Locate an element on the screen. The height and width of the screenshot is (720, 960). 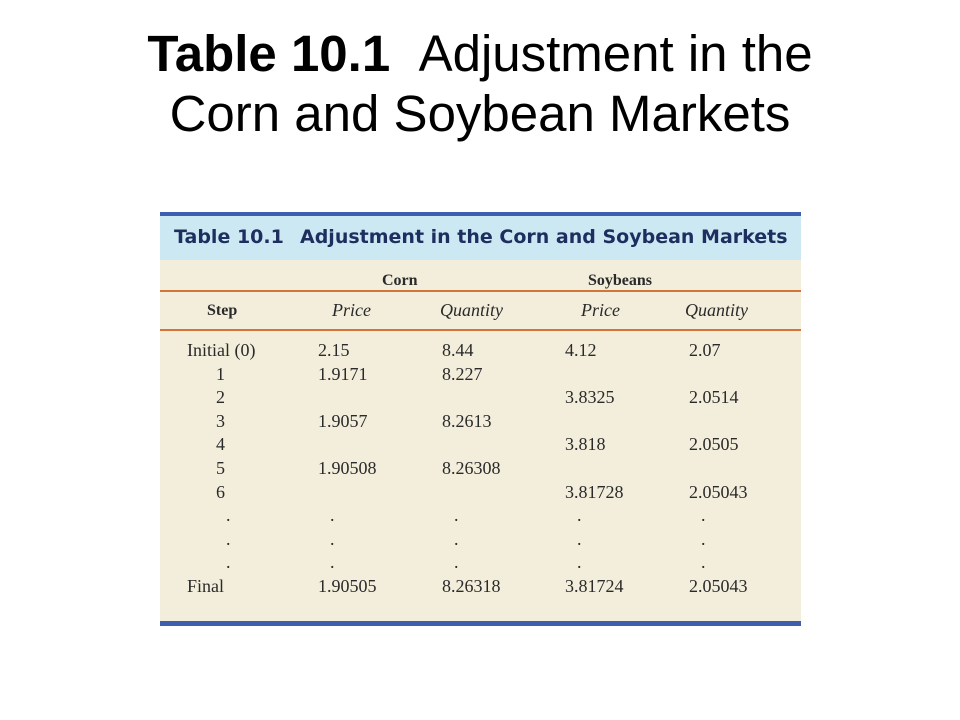
table-cell-corn-quantity: 8.2613 is located at coordinates (467, 420).